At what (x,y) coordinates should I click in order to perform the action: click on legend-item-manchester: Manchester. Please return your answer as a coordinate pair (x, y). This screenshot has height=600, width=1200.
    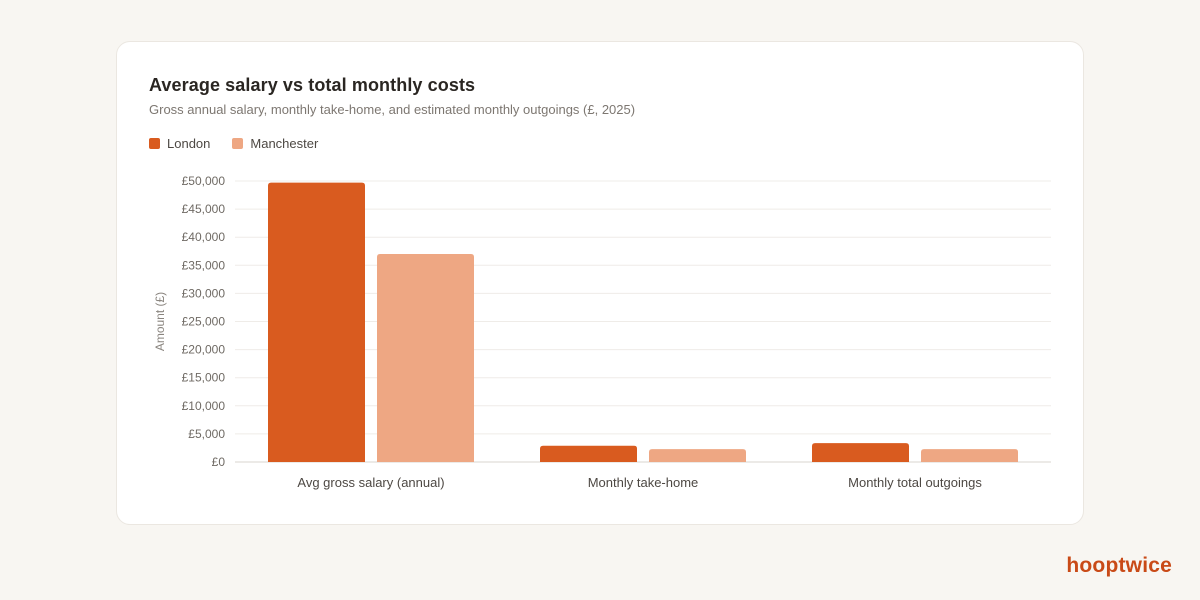
    Looking at the image, I should click on (275, 143).